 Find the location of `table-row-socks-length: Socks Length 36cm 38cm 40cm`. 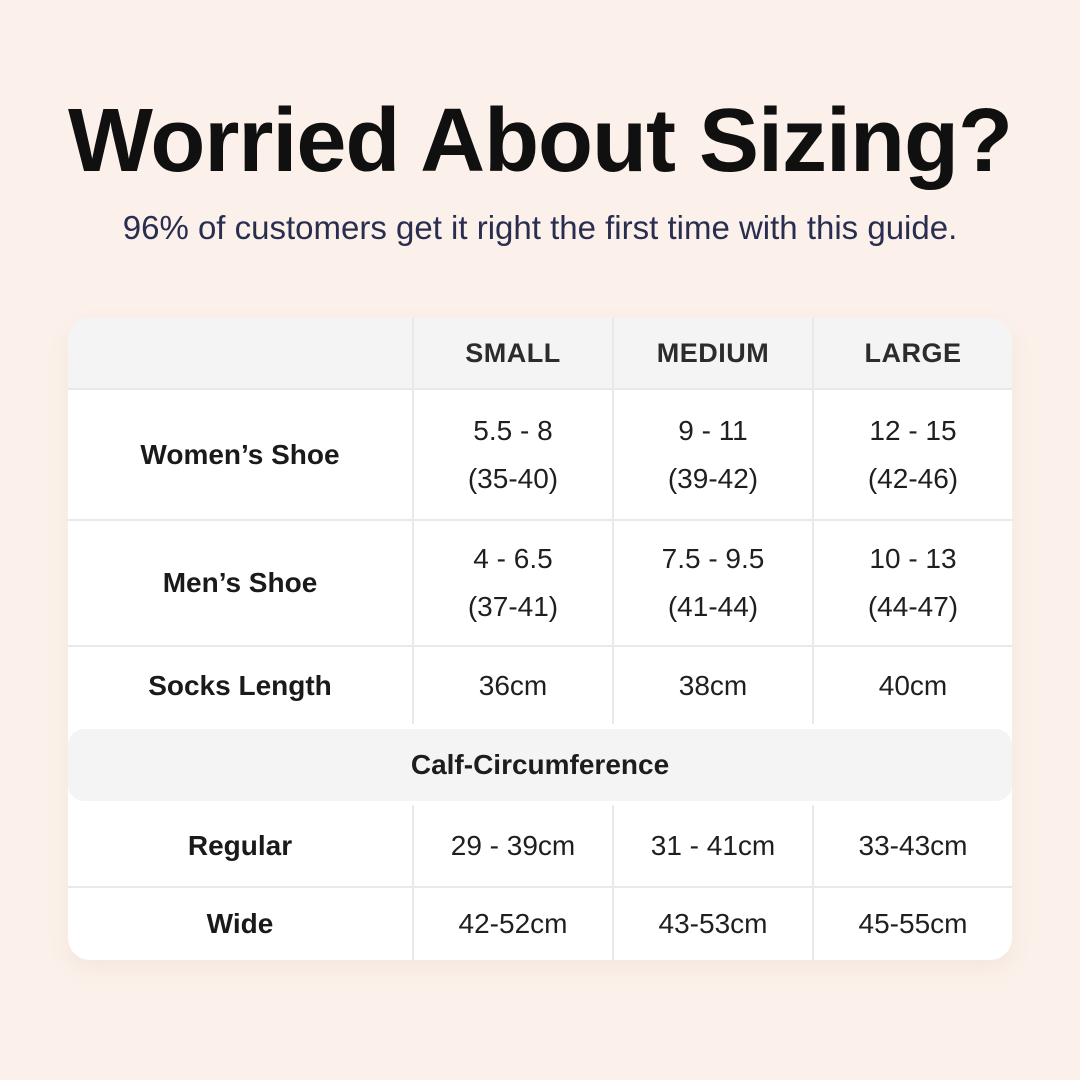

table-row-socks-length: Socks Length 36cm 38cm 40cm is located at coordinates (540, 685).